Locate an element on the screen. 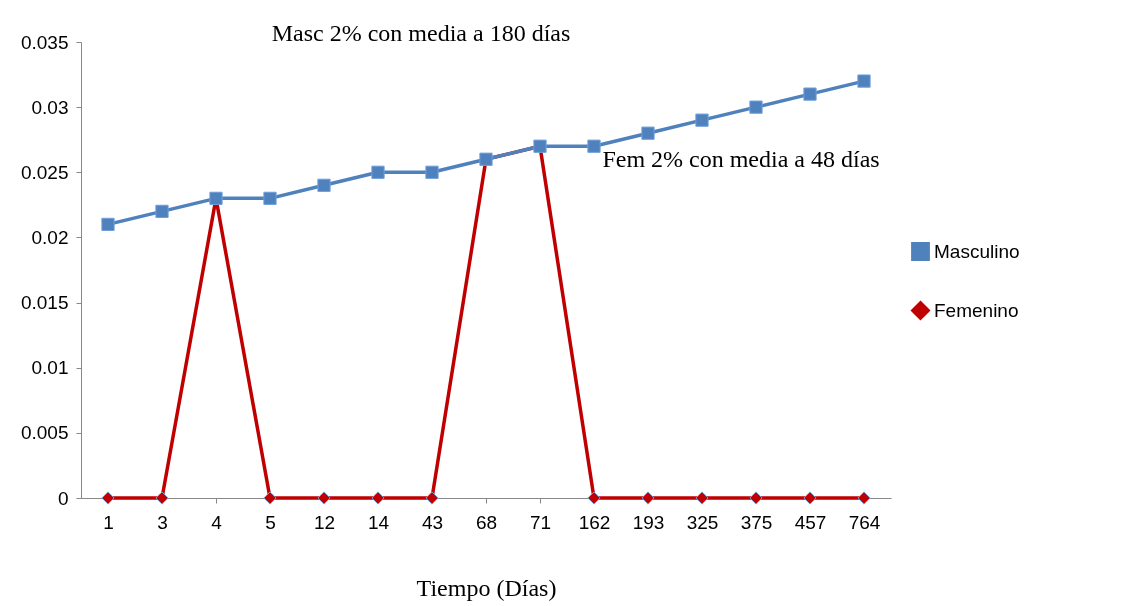 The width and height of the screenshot is (1121, 606). annotation: Masc 2% con media a 180 días is located at coordinates (421, 33).